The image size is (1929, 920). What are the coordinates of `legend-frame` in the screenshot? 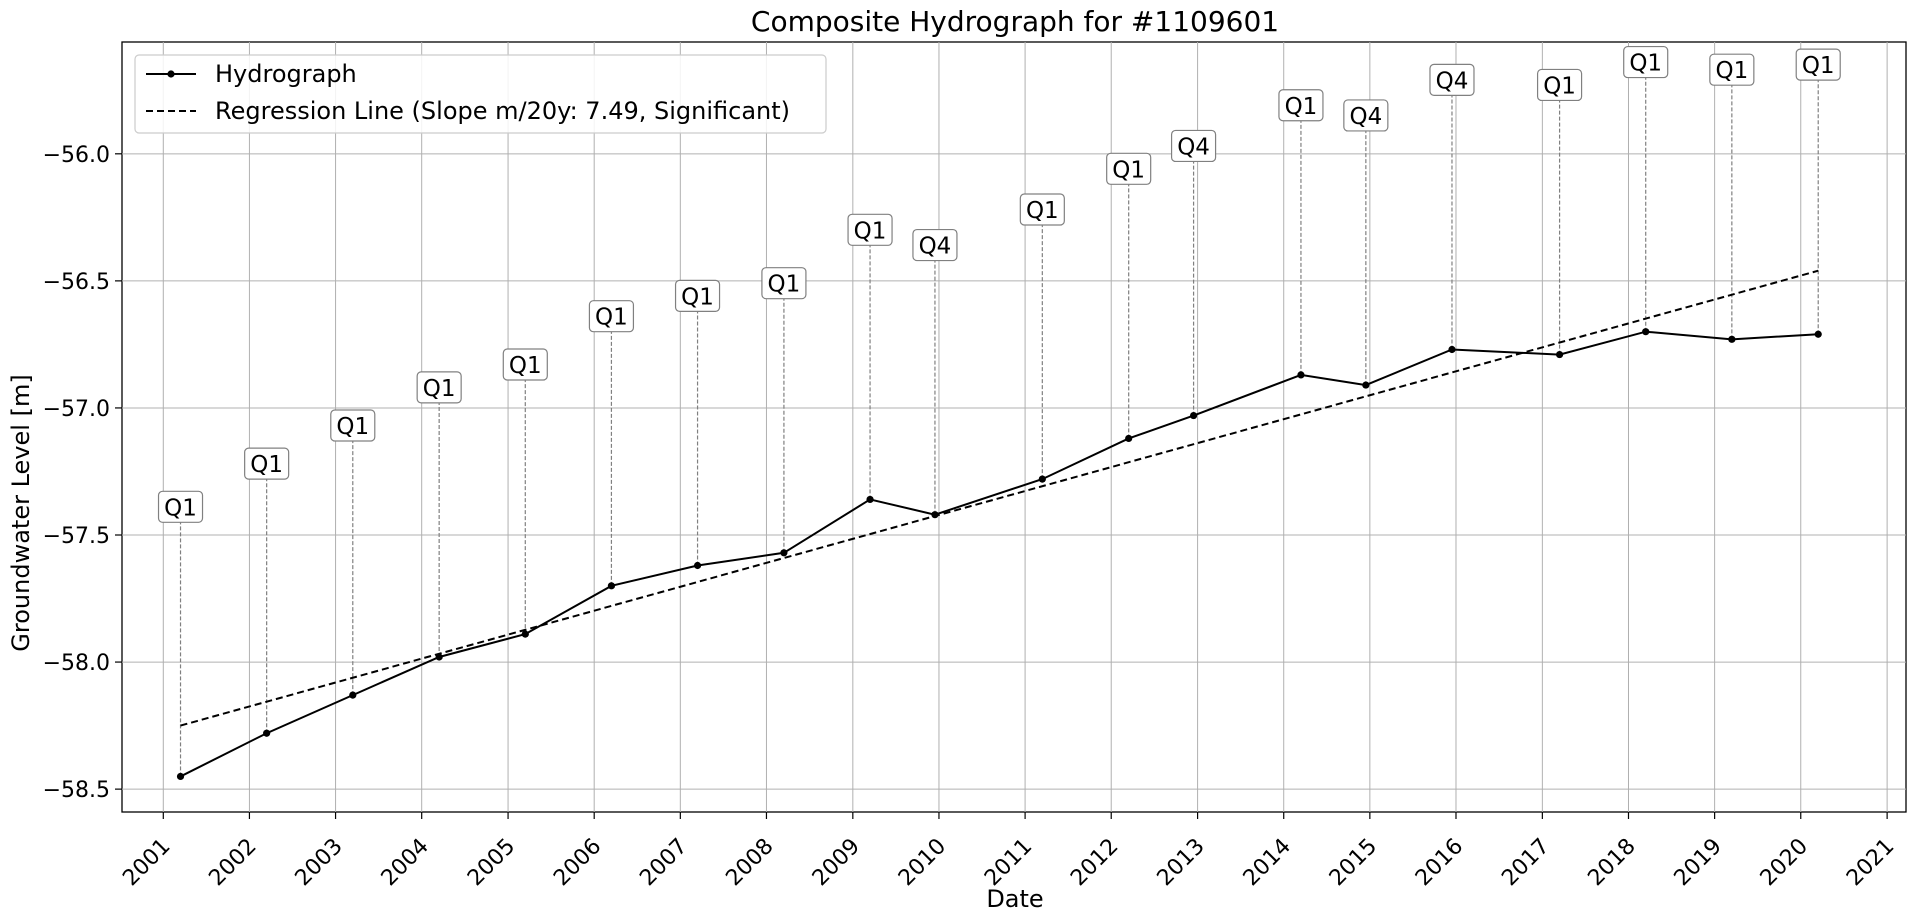 It's located at (480, 94).